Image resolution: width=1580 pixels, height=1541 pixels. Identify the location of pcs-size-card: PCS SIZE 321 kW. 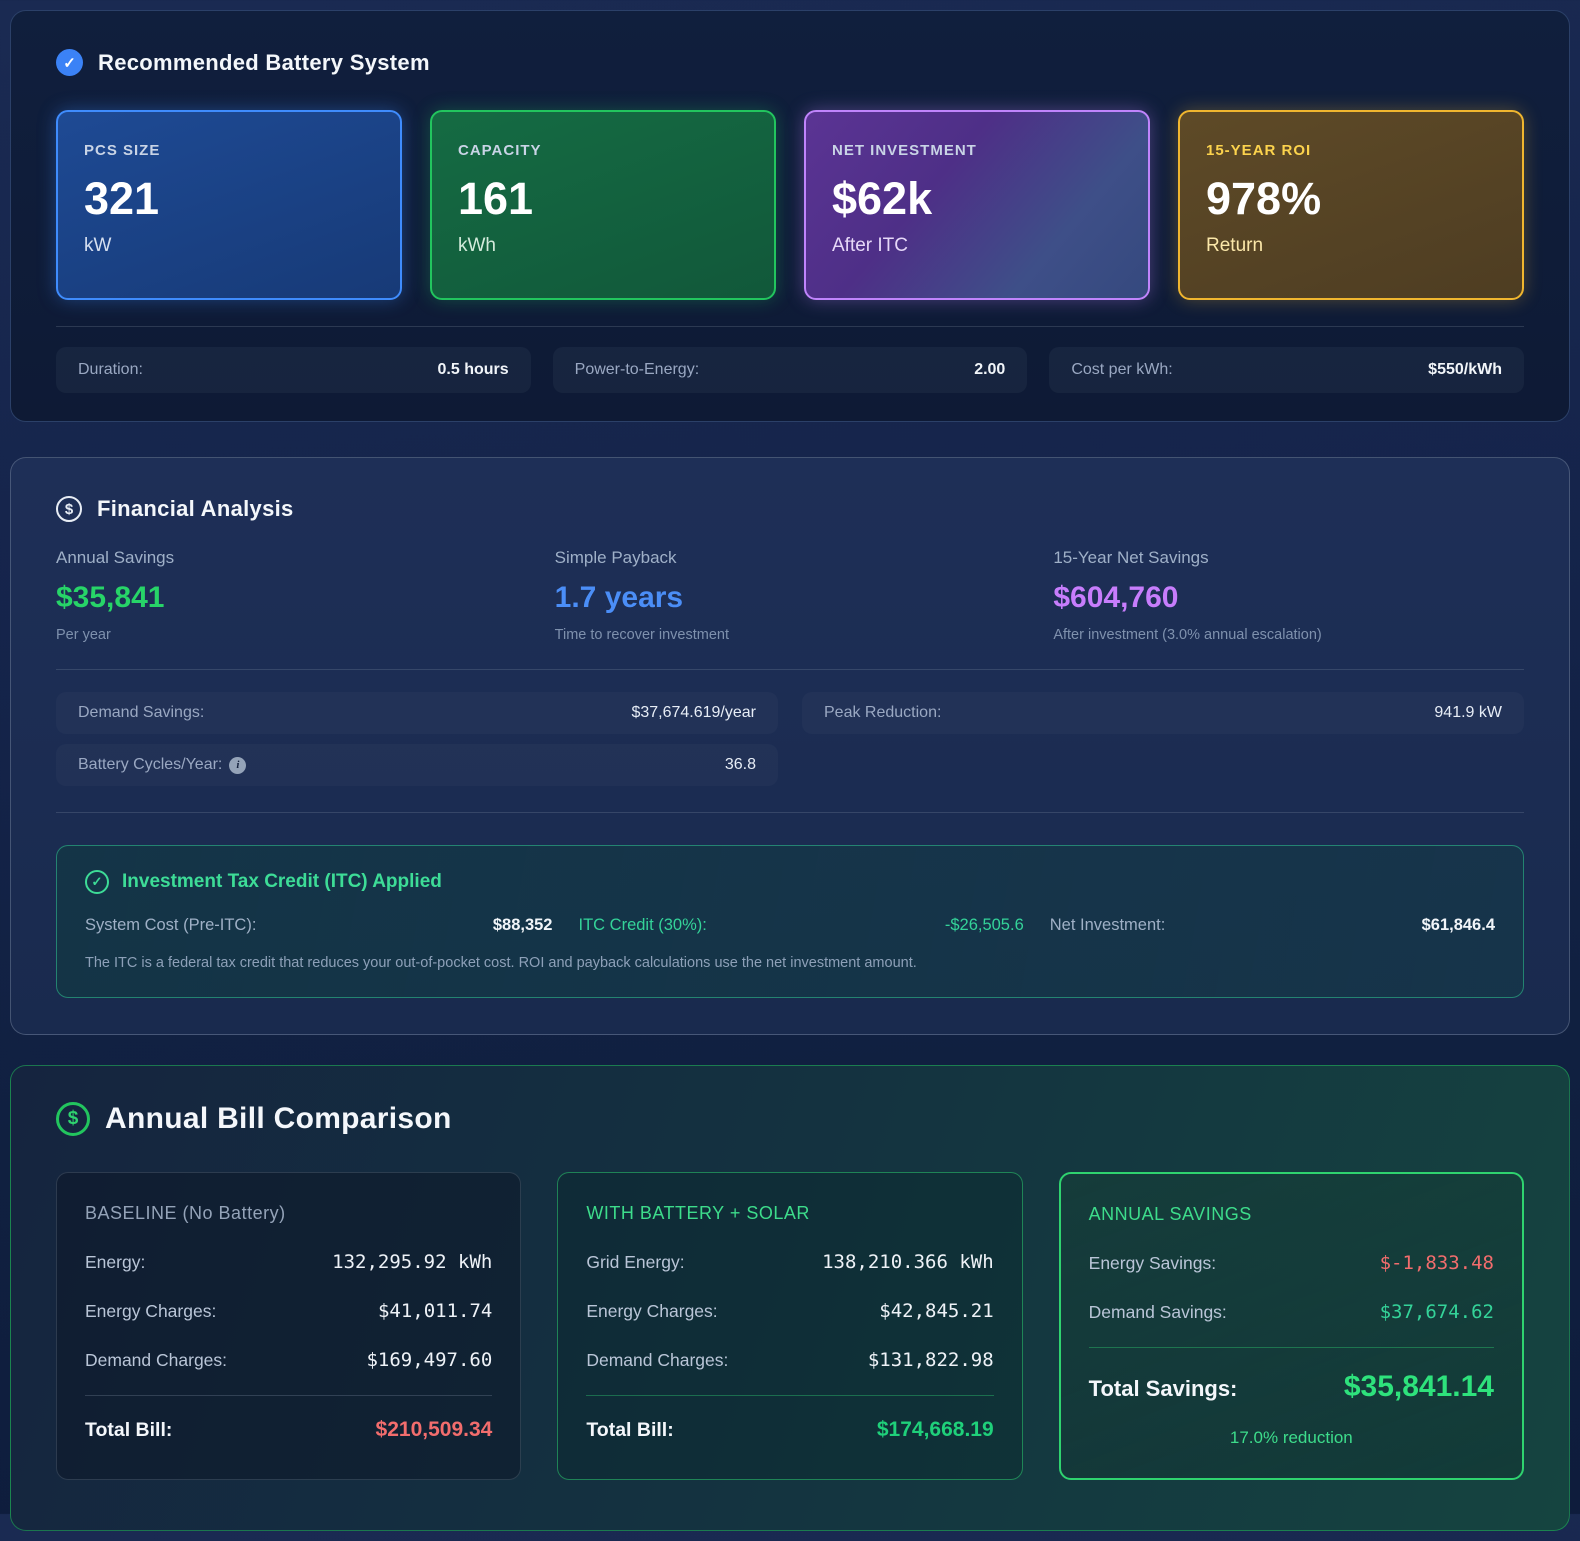
(229, 205).